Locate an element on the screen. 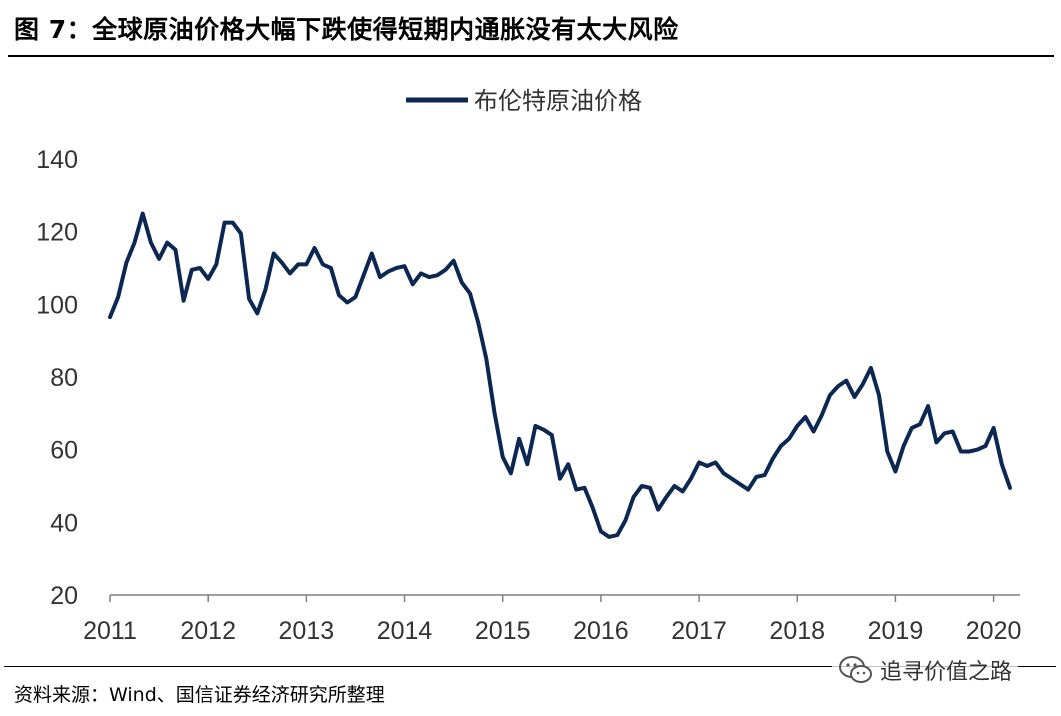 This screenshot has width=1061, height=716. chart-title: 图 7：全球原油价格大幅下跌使得短期内通胀没有太大风险 is located at coordinates (346, 29).